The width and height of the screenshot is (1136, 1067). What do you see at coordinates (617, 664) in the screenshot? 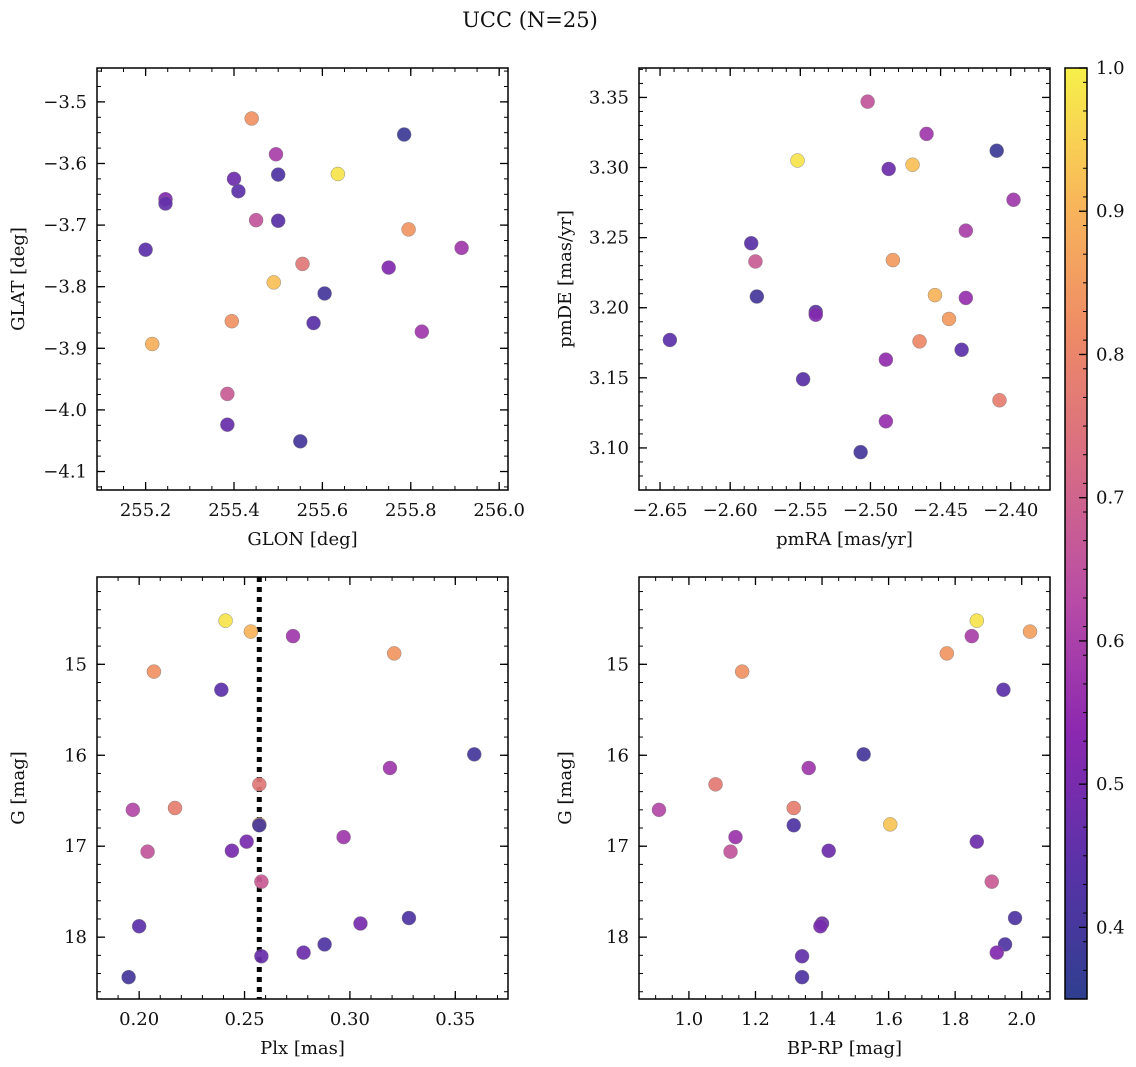
I see `y-tick-label: 15` at bounding box center [617, 664].